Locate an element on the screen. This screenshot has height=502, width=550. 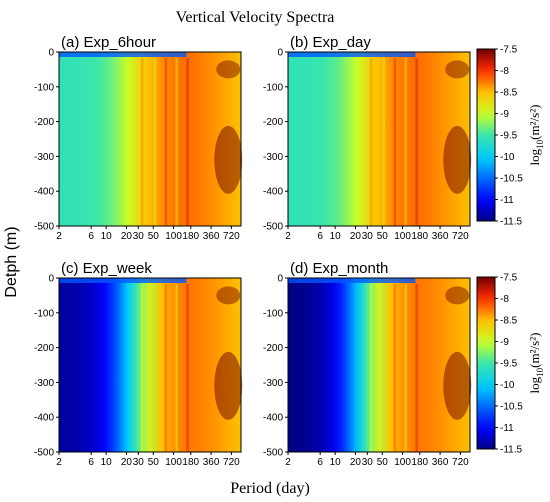
panel-label: (c) Exp_week is located at coordinates (106, 268).